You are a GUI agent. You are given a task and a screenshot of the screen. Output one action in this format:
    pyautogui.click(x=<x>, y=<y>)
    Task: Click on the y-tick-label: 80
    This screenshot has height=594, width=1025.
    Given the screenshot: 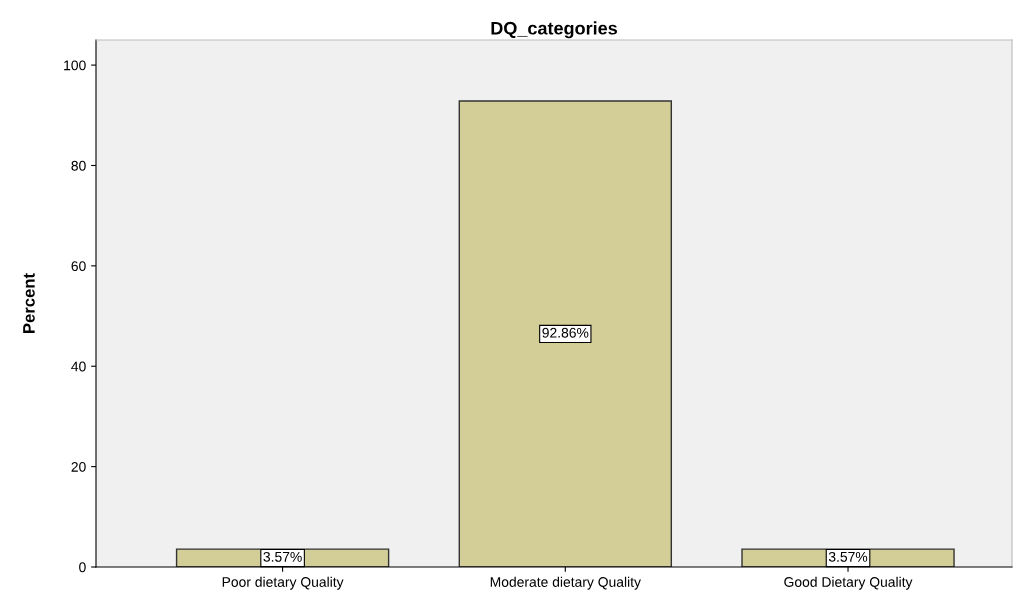 What is the action you would take?
    pyautogui.click(x=78, y=165)
    